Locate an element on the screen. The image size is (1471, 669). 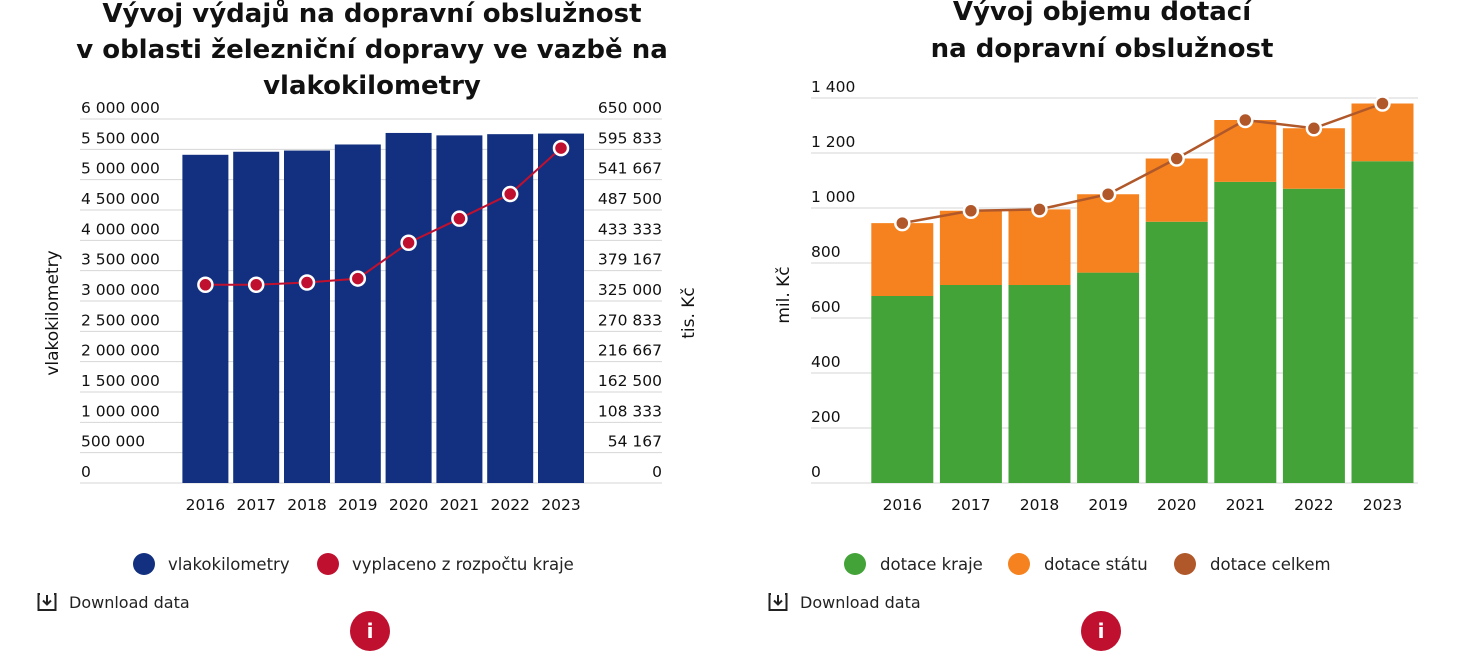
download-data-button-right: Download data is located at coordinates (844, 602).